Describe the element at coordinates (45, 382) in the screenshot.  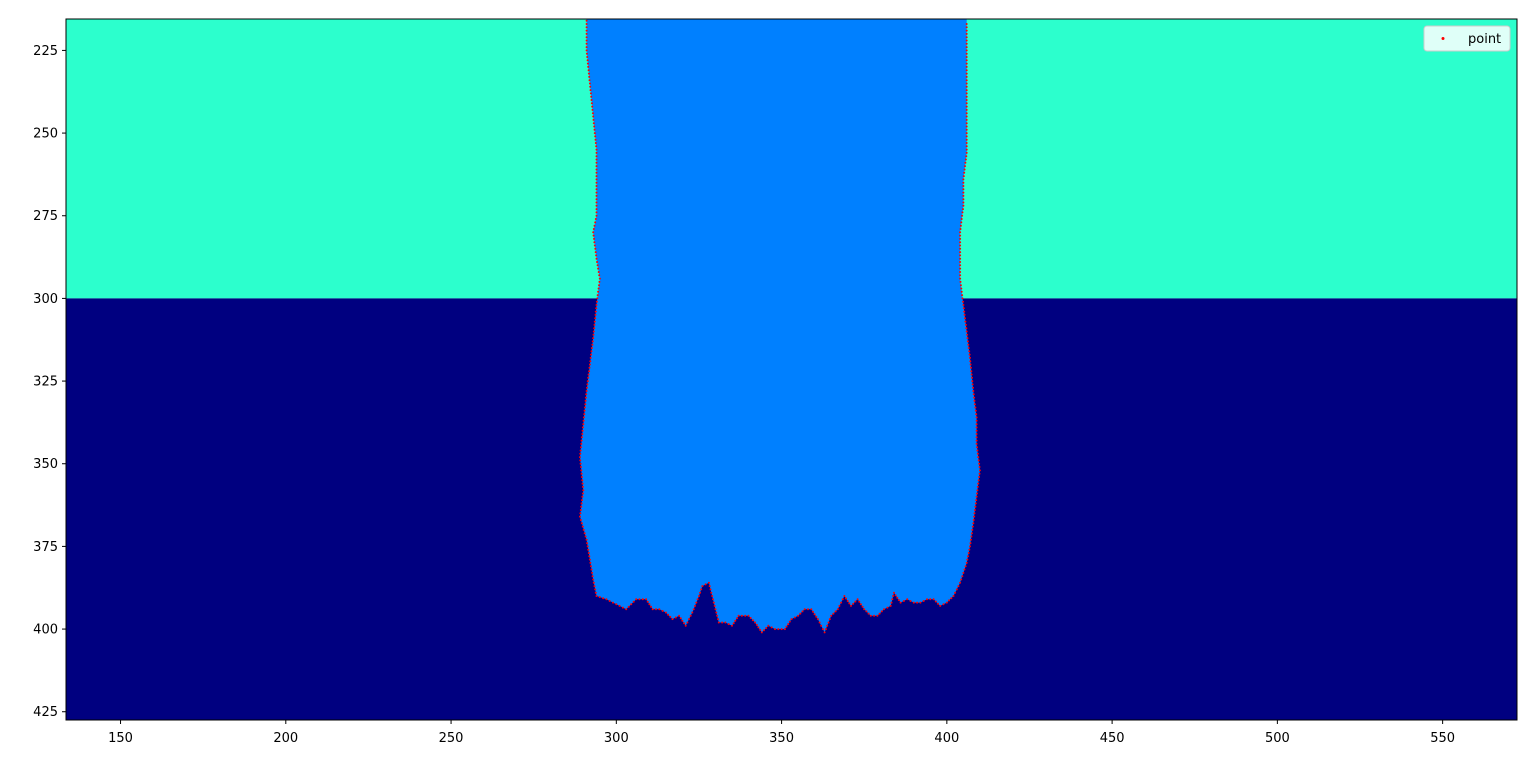
I see `y-tick-label: 325` at that location.